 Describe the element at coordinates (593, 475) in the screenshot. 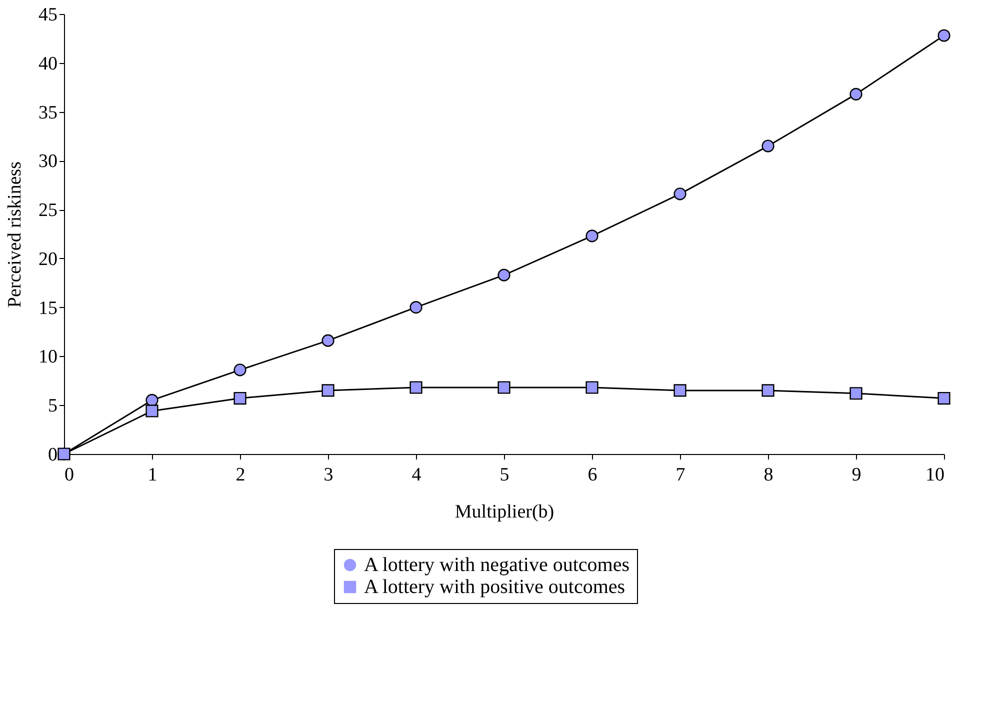

I see `x-tick-label: 6` at that location.